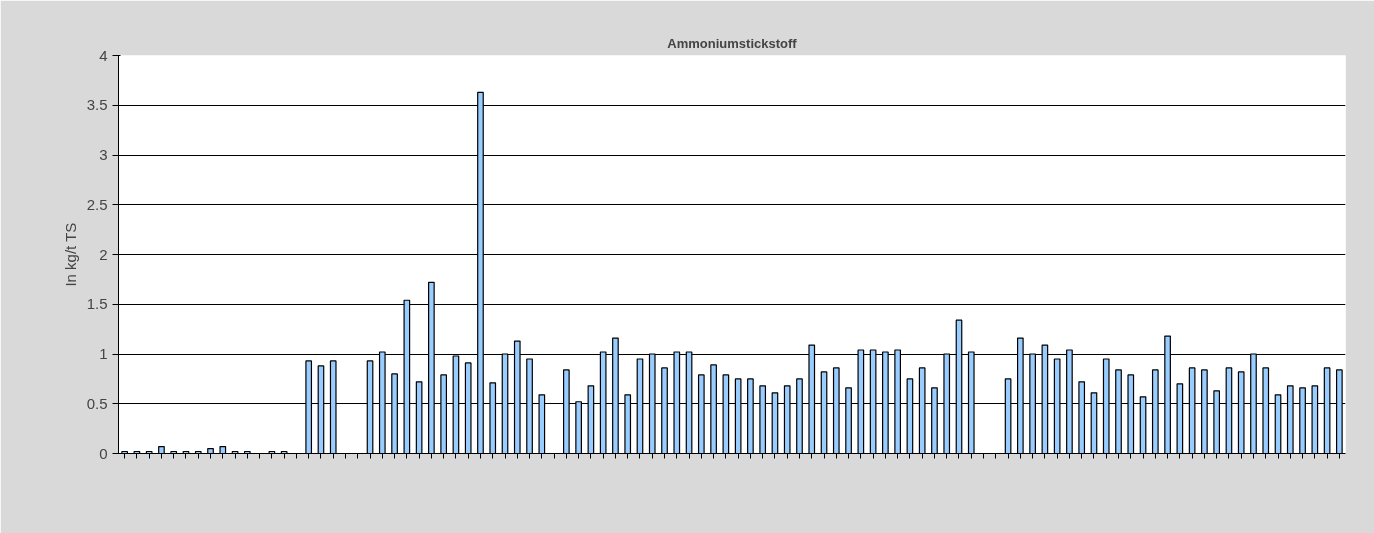  I want to click on y-tick-label: 4, so click(103, 55).